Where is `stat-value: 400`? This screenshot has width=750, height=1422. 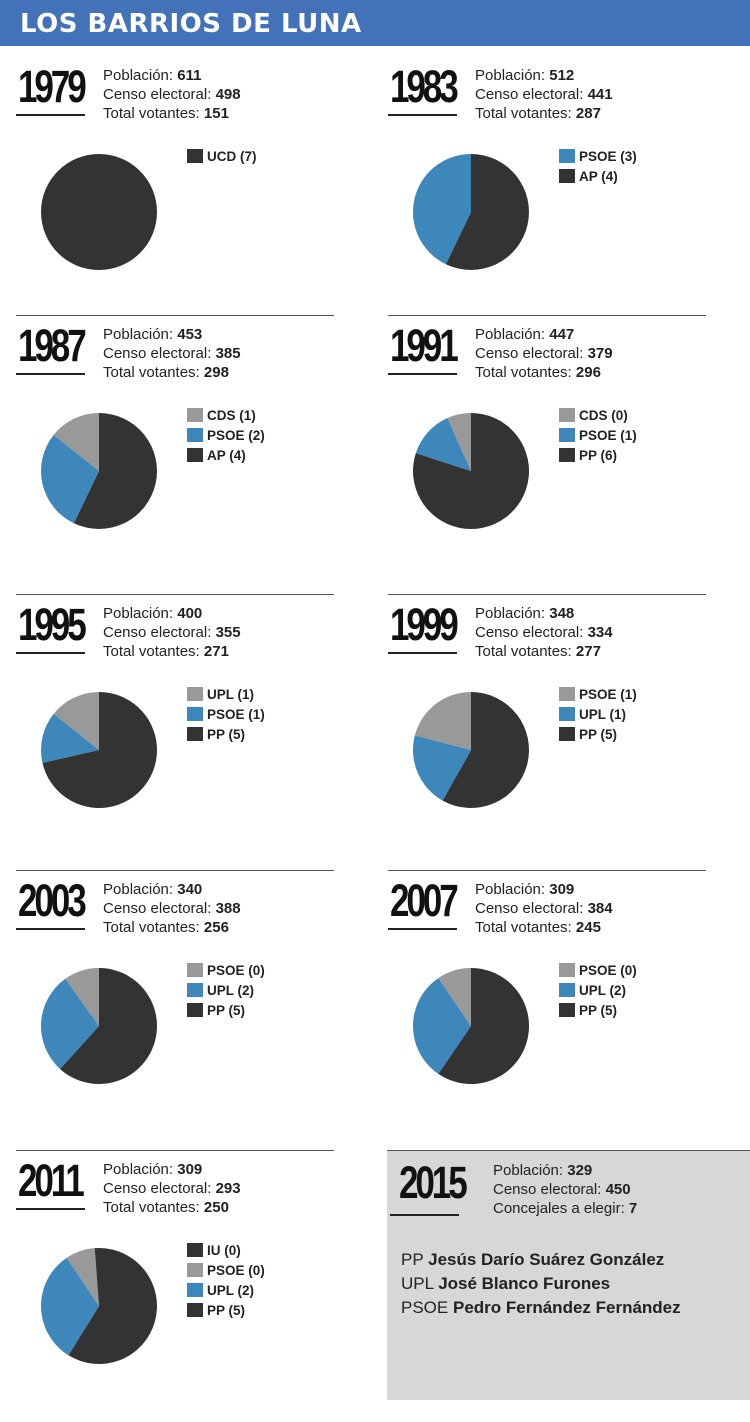 stat-value: 400 is located at coordinates (190, 613).